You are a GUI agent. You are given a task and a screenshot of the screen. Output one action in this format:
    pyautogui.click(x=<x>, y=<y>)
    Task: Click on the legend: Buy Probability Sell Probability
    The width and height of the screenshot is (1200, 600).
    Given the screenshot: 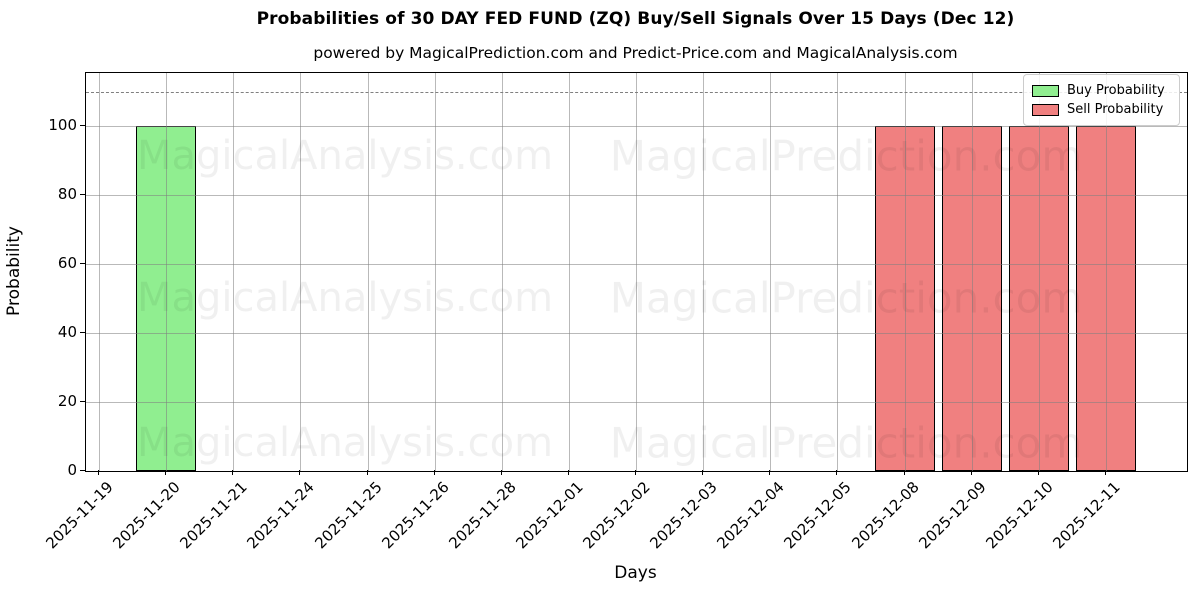 What is the action you would take?
    pyautogui.click(x=1101, y=100)
    